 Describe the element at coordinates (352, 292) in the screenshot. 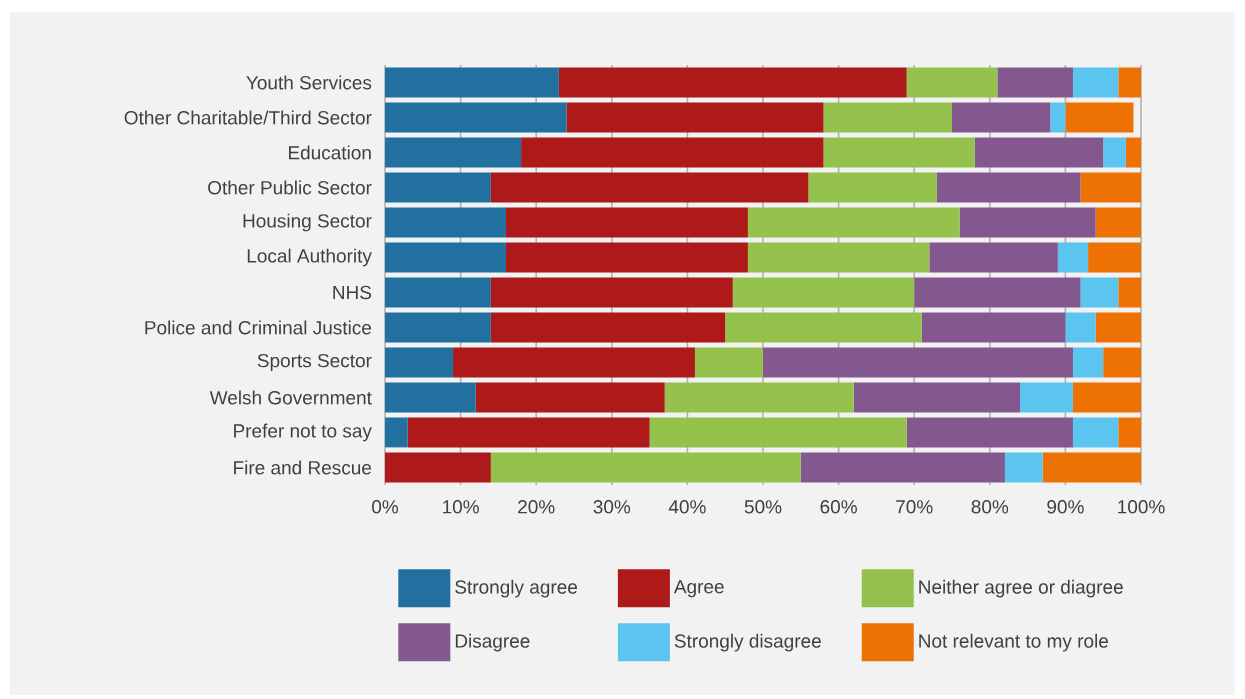

I see `y-tick-label: NHS` at that location.